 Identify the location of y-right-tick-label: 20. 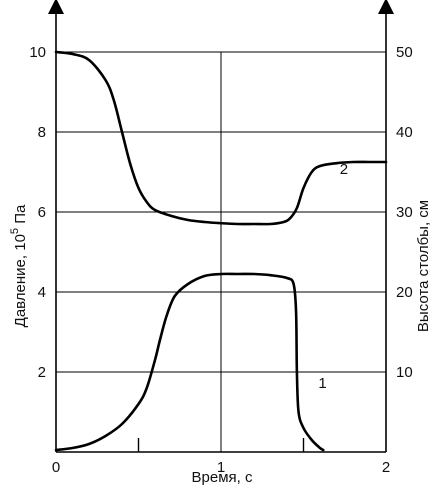
(404, 292).